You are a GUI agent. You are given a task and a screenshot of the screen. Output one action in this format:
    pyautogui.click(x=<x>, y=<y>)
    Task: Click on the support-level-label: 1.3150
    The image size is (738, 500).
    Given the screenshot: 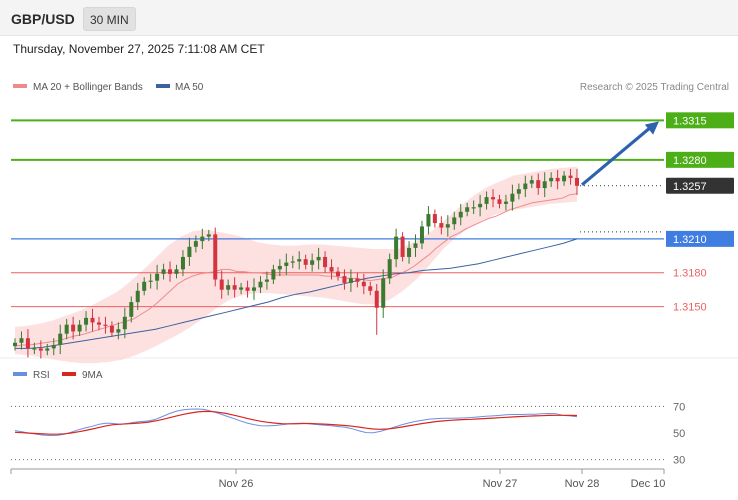 What is the action you would take?
    pyautogui.click(x=690, y=308)
    